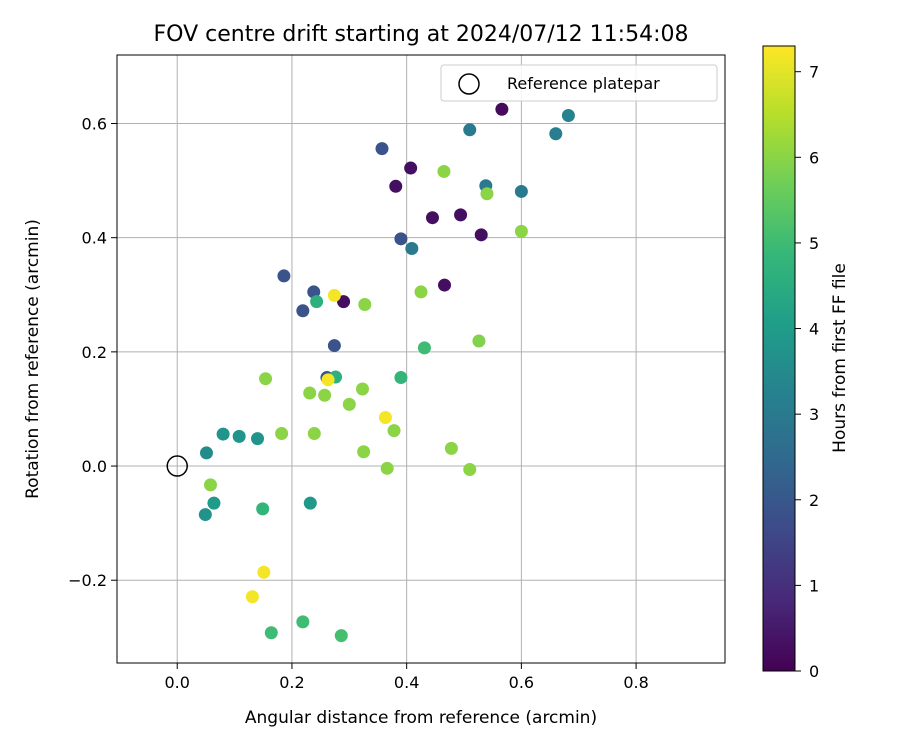 The width and height of the screenshot is (900, 750). Describe the element at coordinates (291, 682) in the screenshot. I see `x-tick-label: 0.2` at that location.